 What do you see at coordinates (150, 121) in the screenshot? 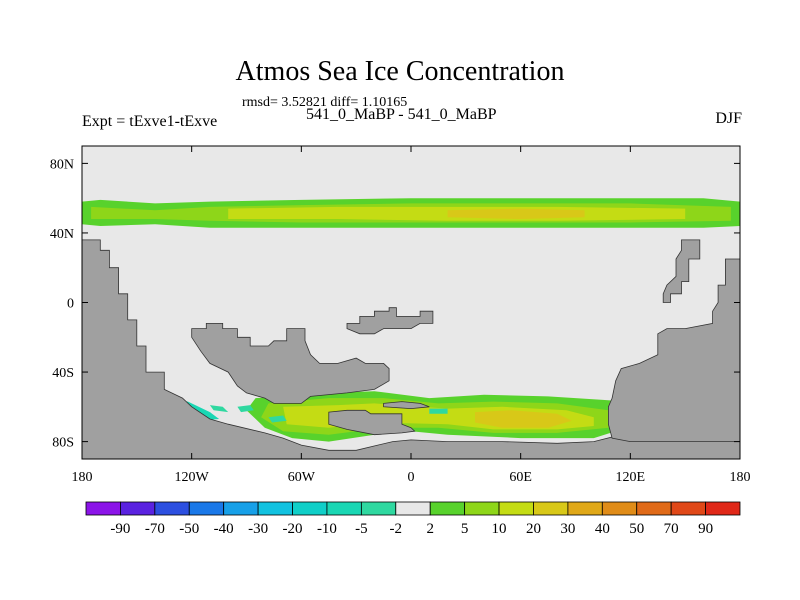
I see `experiment-label: Expt = tExve1-tExve` at bounding box center [150, 121].